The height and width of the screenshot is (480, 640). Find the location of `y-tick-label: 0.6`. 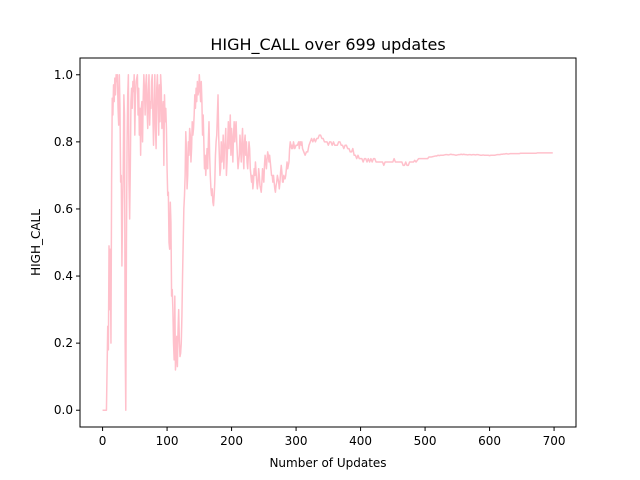

y-tick-label: 0.6 is located at coordinates (63, 209).